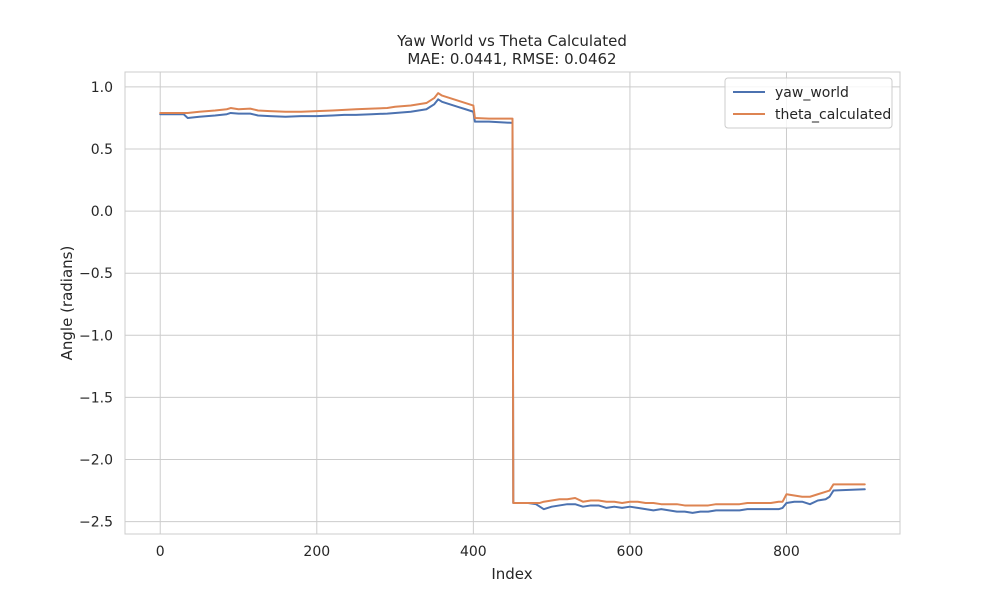  I want to click on x-tick-label: 0, so click(160, 552).